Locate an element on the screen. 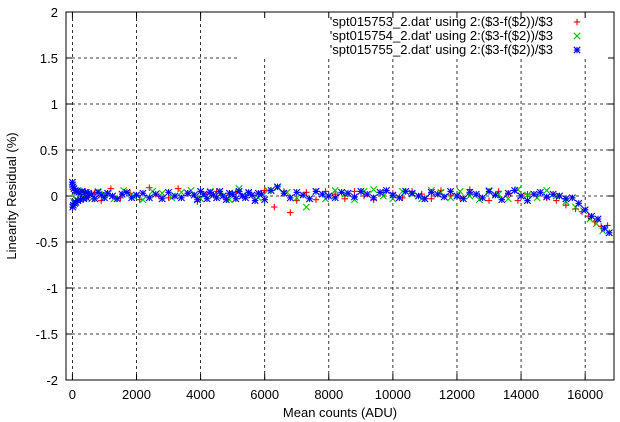 The height and width of the screenshot is (422, 620). x-tick-label: 10000 is located at coordinates (393, 394).